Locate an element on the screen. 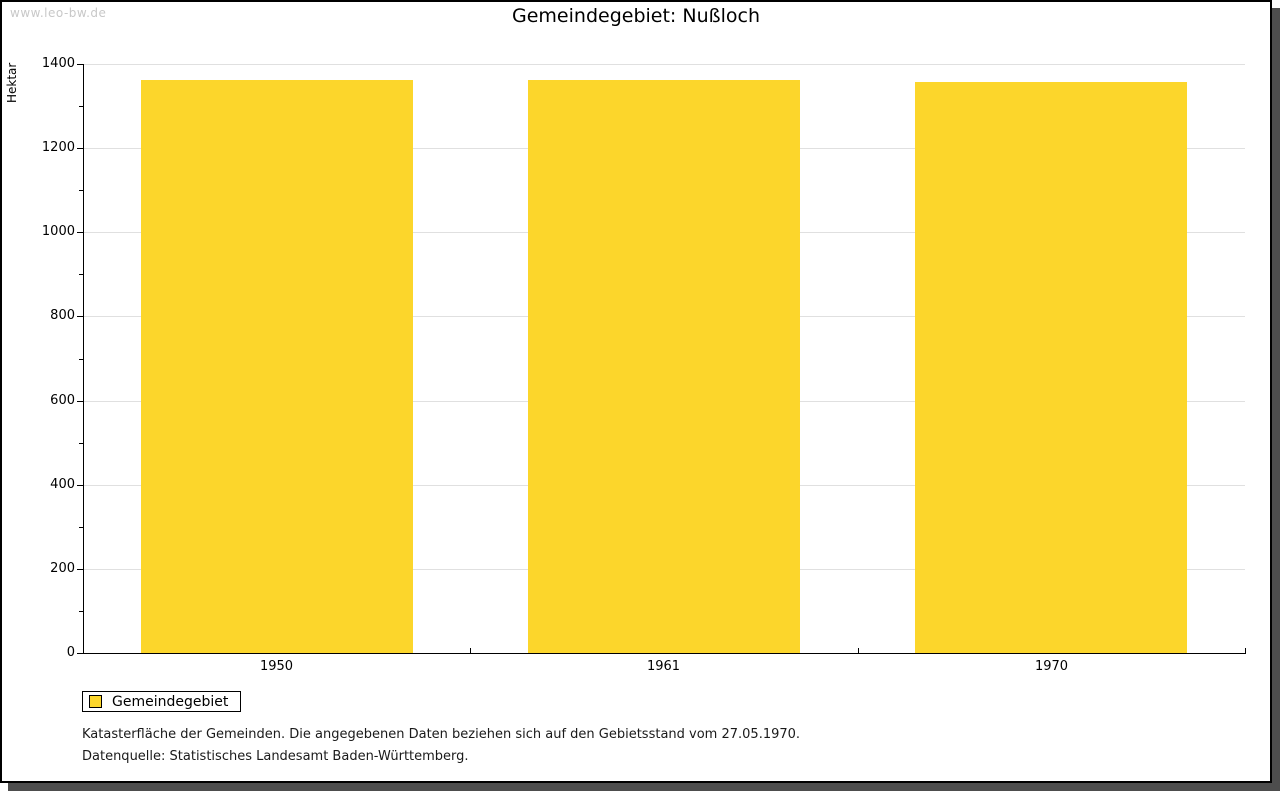  legend: Gemeindegebiet is located at coordinates (162, 701).